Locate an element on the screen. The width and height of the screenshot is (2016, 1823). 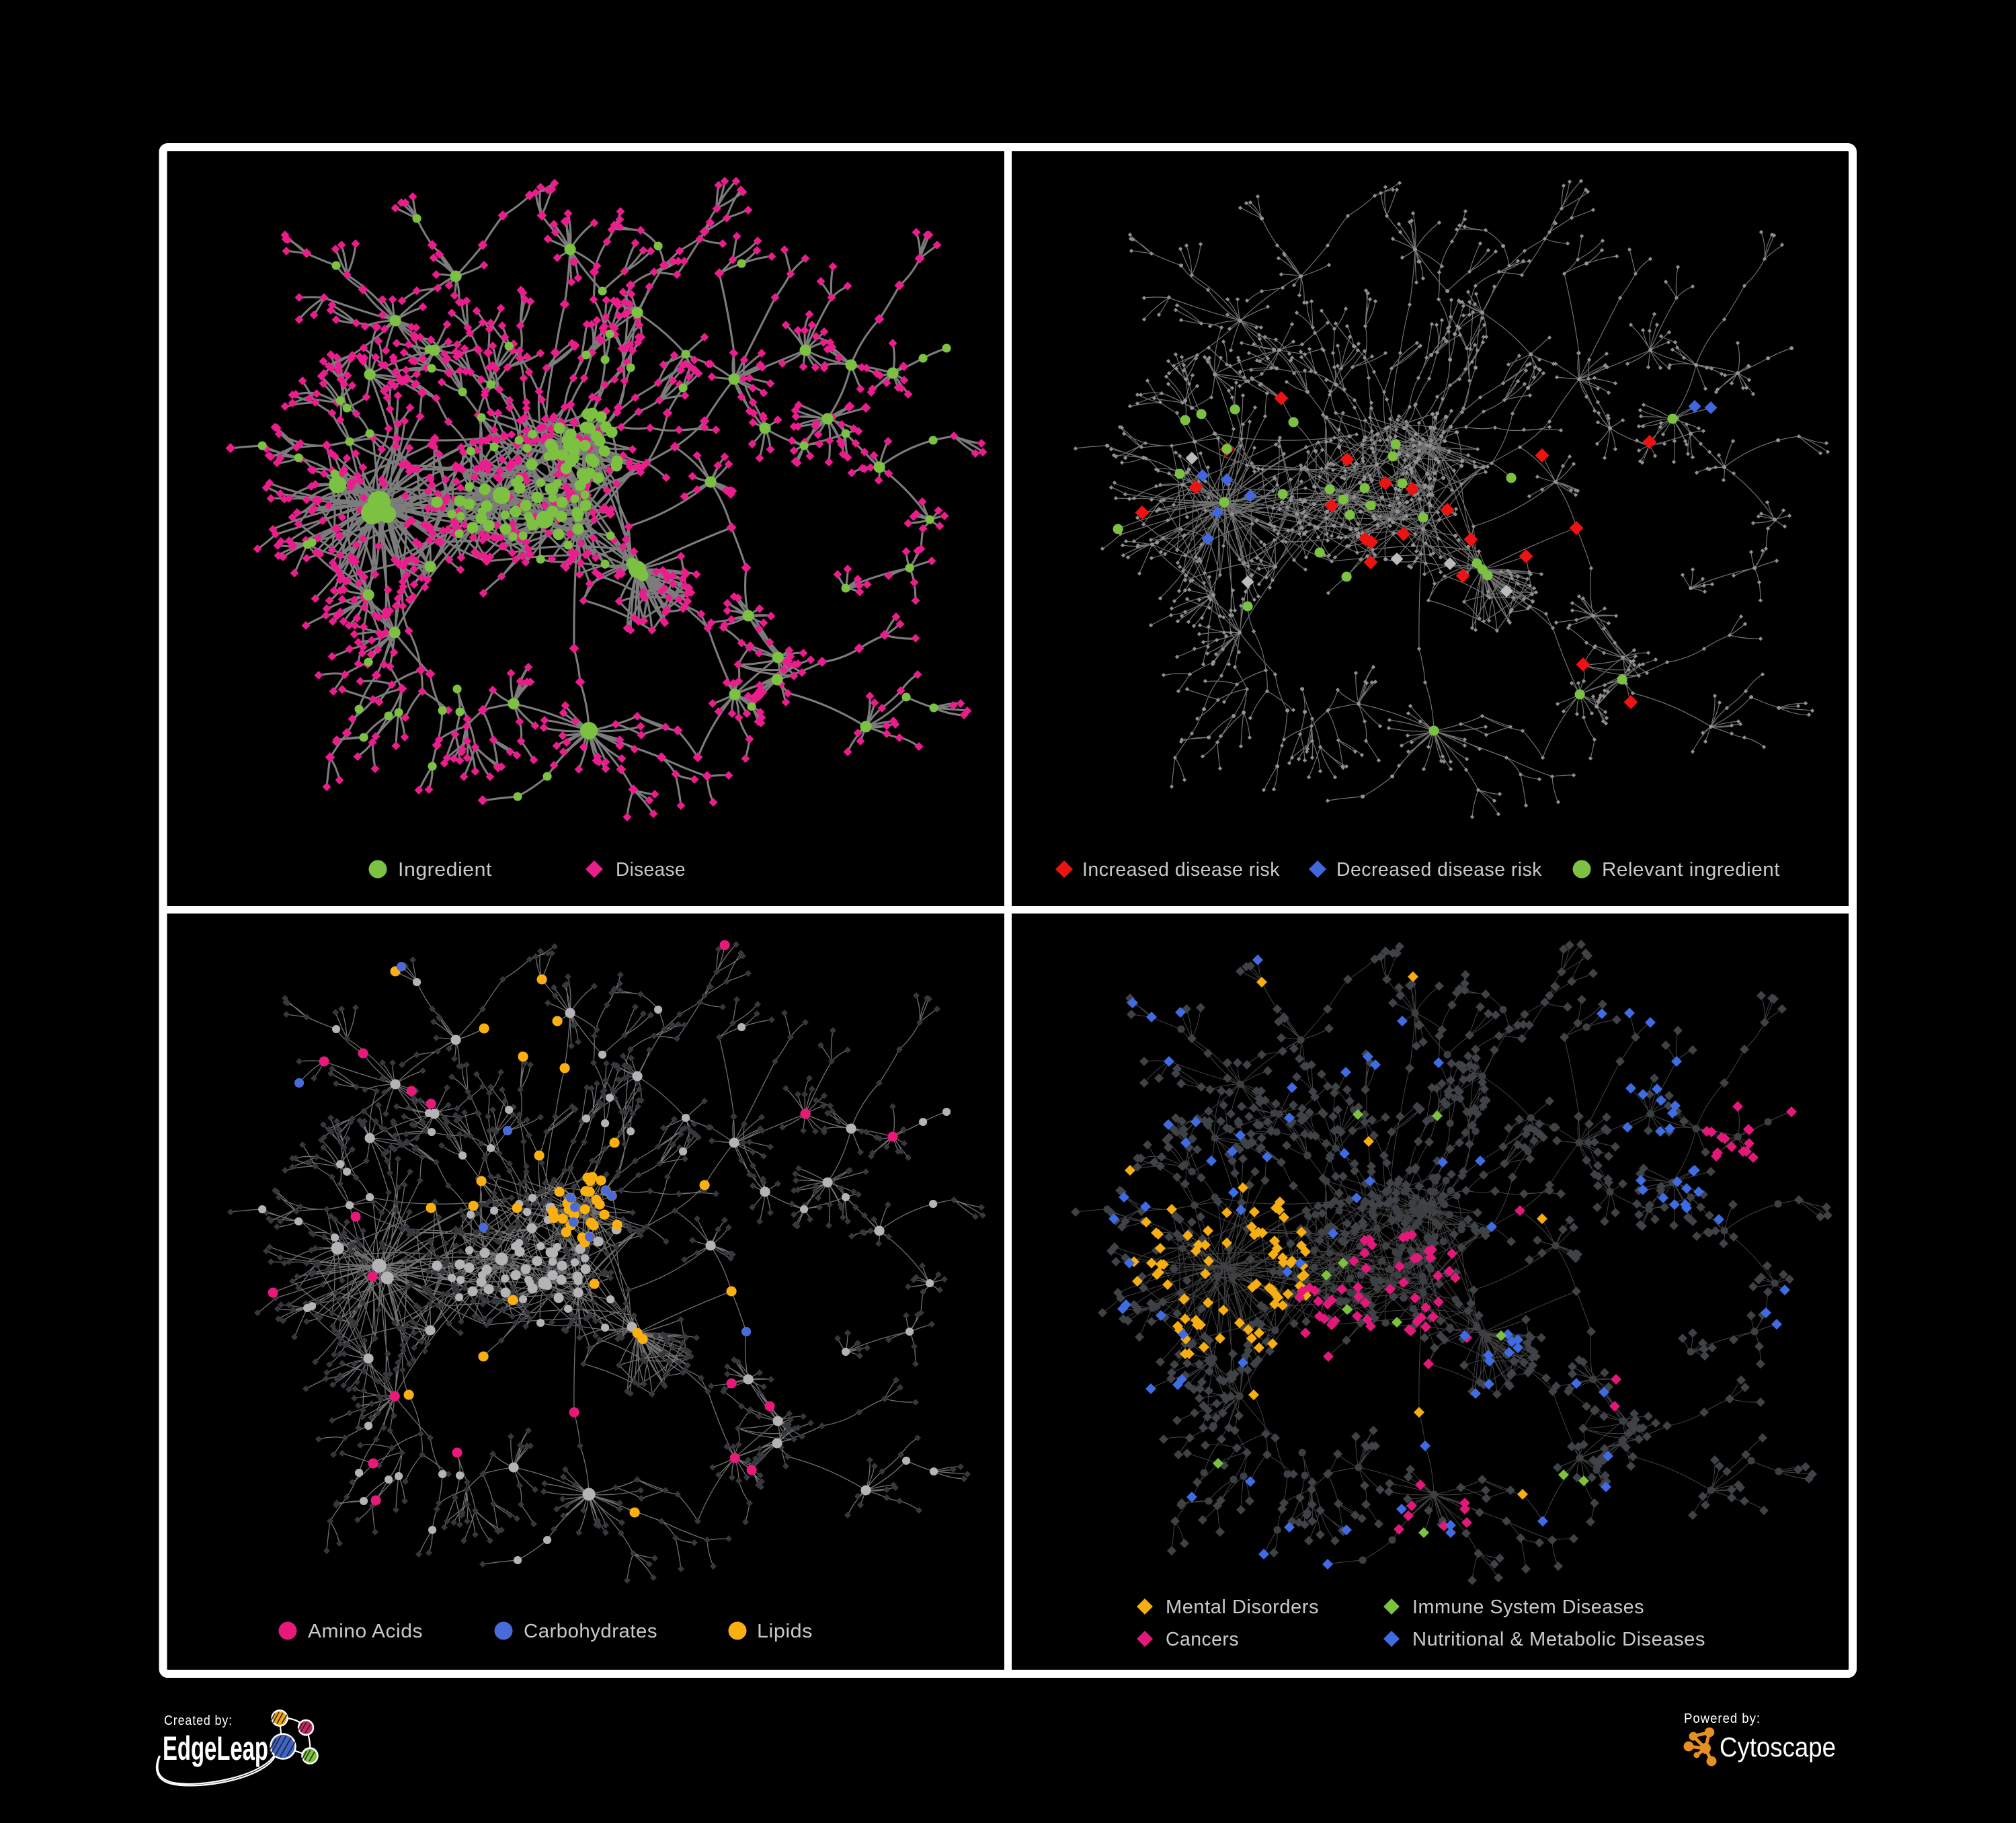
svg-text:Nutritional & Metabolic Diseas: Nutritional & Metabolic Diseases is located at coordinates (1558, 1640).